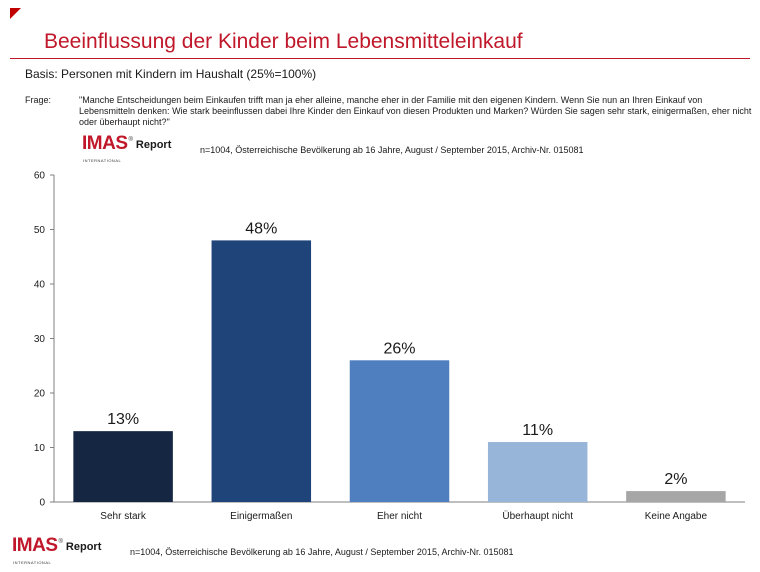  Describe the element at coordinates (40, 230) in the screenshot. I see `y-tick-label: 50` at that location.